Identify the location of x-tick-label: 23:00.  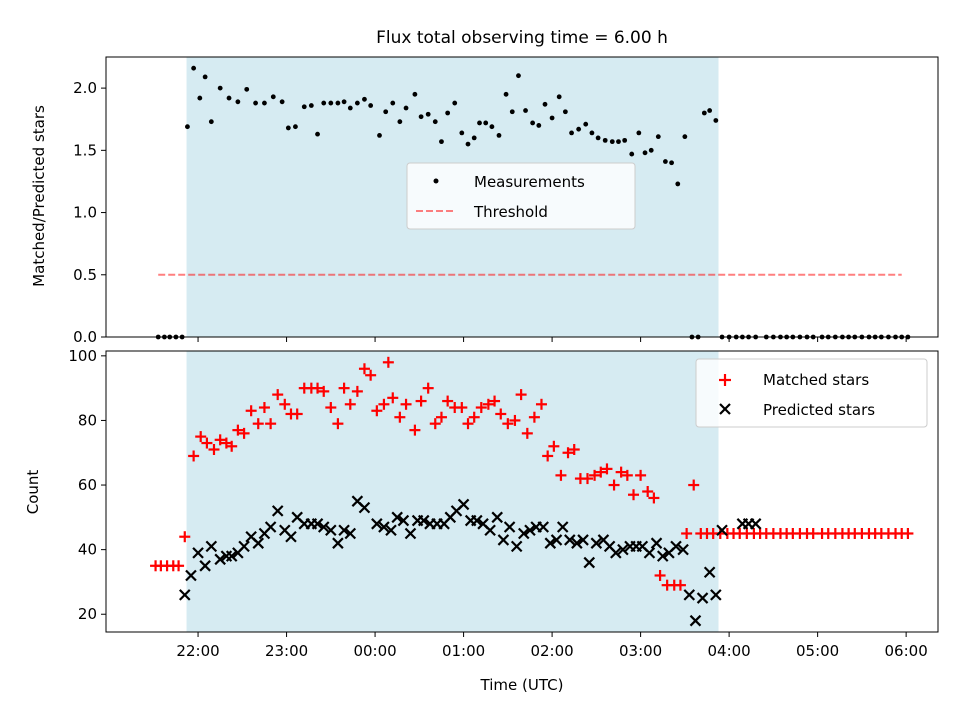
(286, 651).